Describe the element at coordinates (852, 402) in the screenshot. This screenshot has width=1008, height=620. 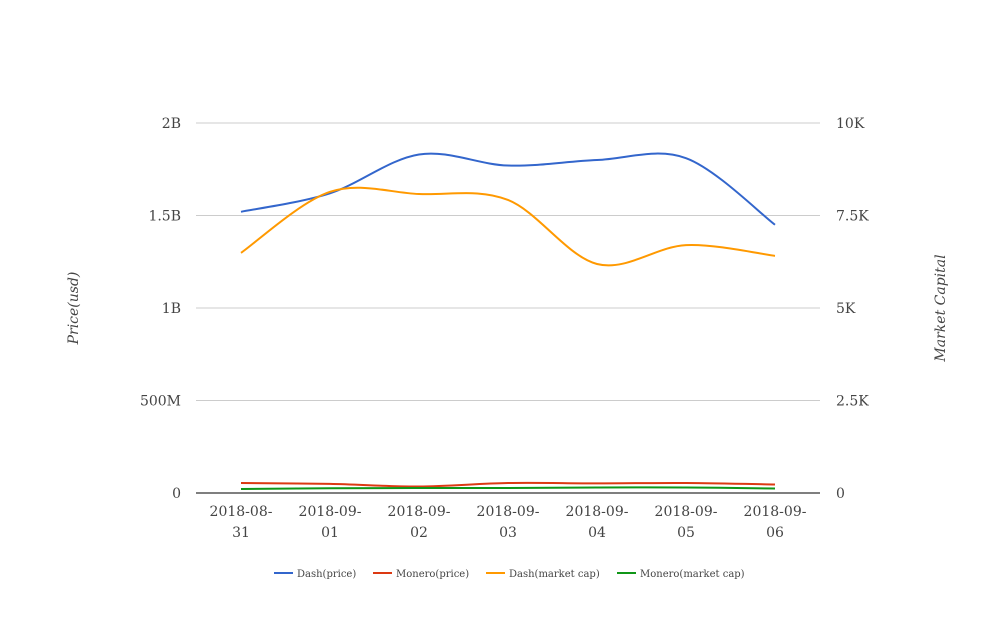
I see `y2-tick-label: 2.5K` at that location.